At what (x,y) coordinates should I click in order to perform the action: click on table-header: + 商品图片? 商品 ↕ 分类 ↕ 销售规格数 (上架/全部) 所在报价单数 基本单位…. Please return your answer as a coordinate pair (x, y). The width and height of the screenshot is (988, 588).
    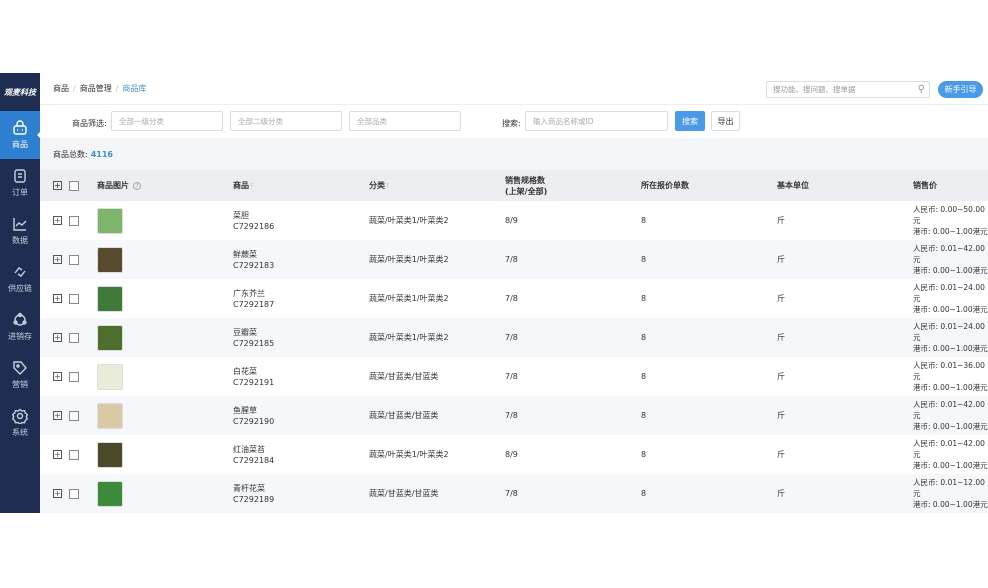
    Looking at the image, I should click on (514, 185).